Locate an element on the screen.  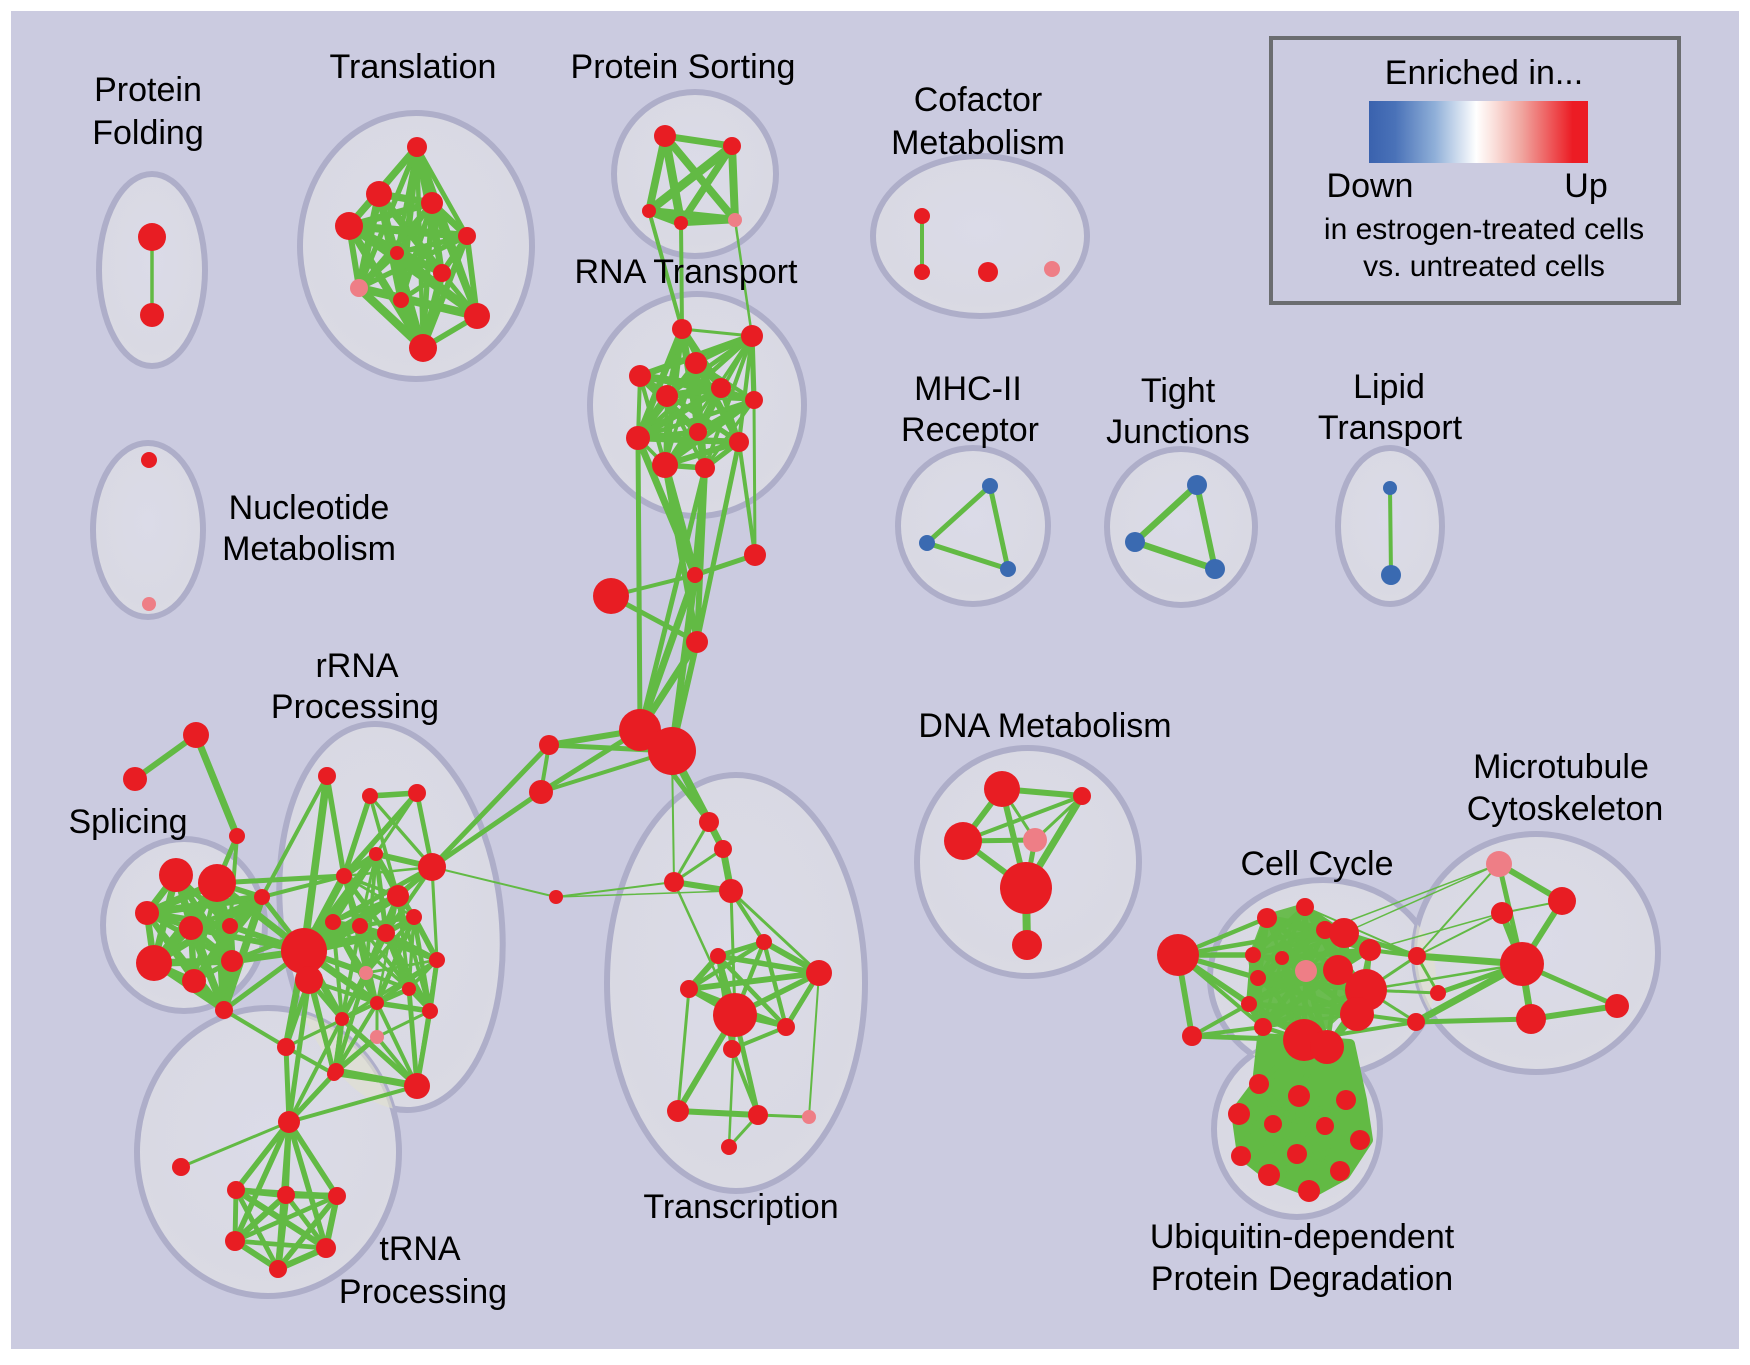
svg-text: Protein Sorting is located at coordinates (683, 67).